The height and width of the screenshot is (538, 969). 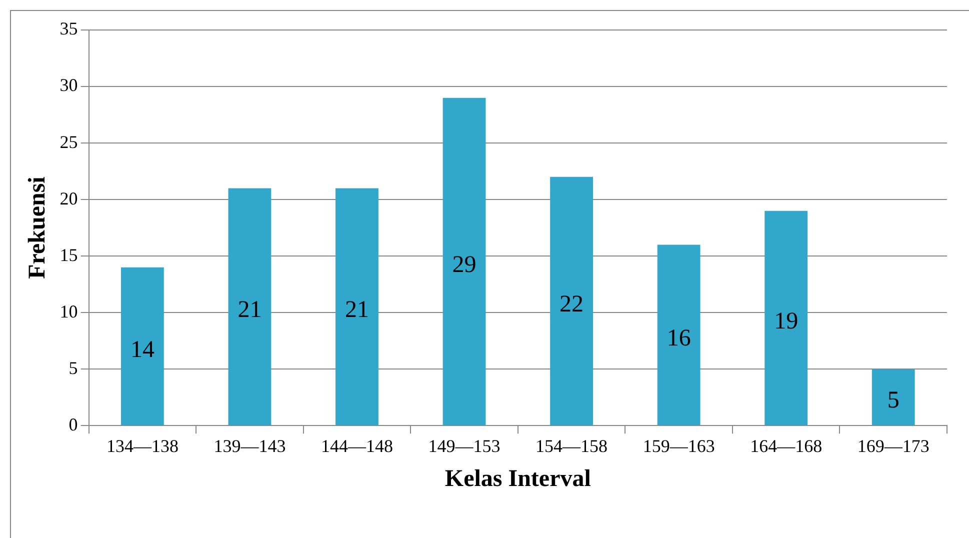 I want to click on x-tick-label: 149—153, so click(x=464, y=446).